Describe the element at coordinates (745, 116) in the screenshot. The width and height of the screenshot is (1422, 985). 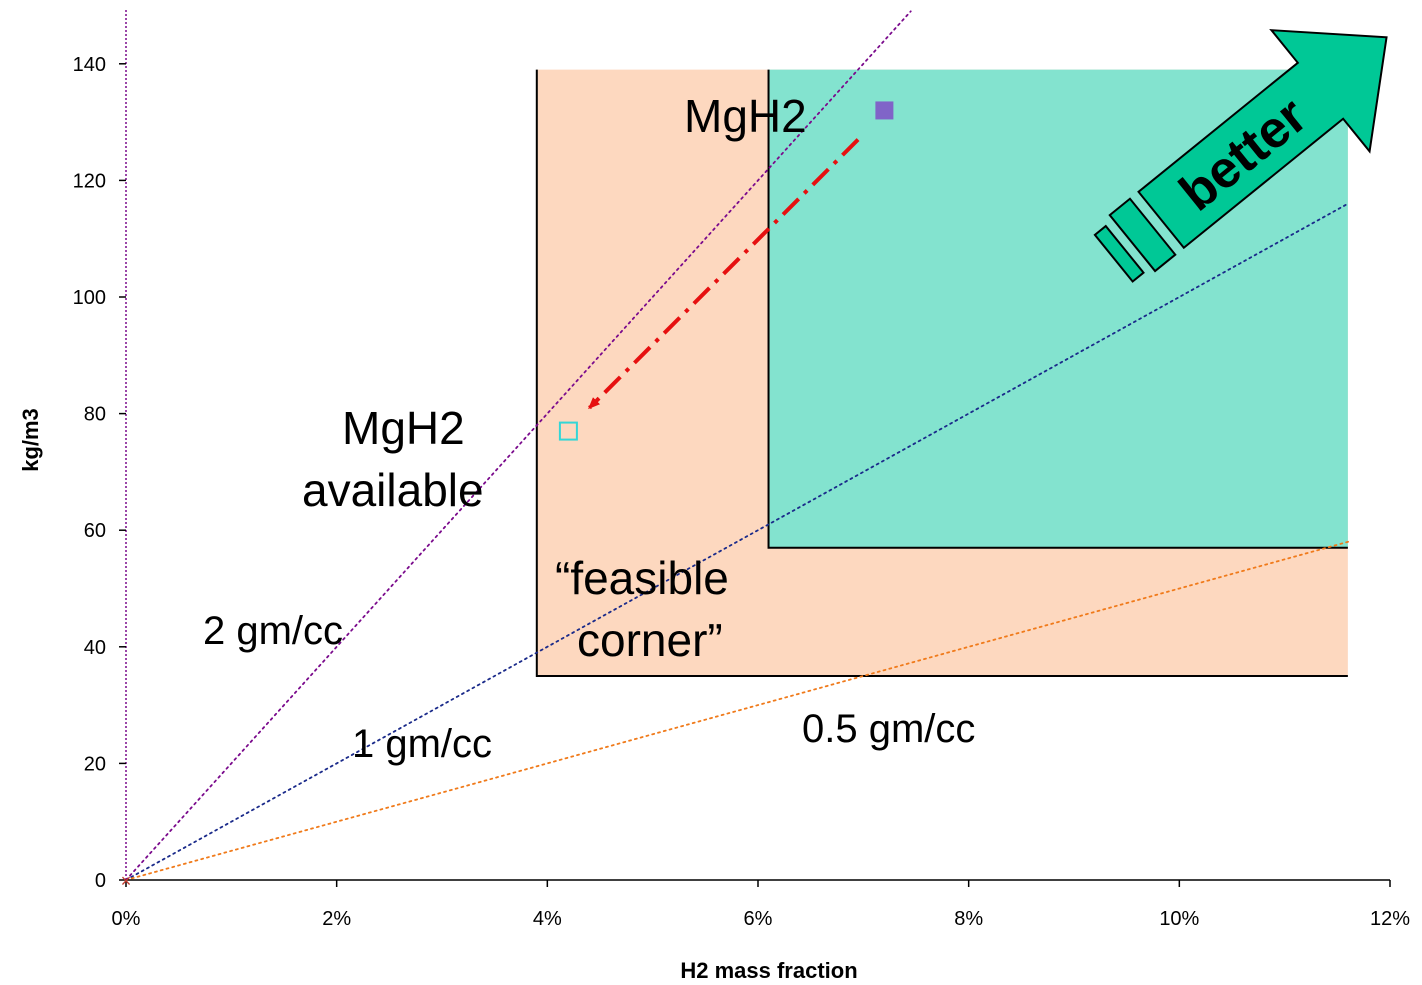
I see `mgh2-label: MgH2` at that location.